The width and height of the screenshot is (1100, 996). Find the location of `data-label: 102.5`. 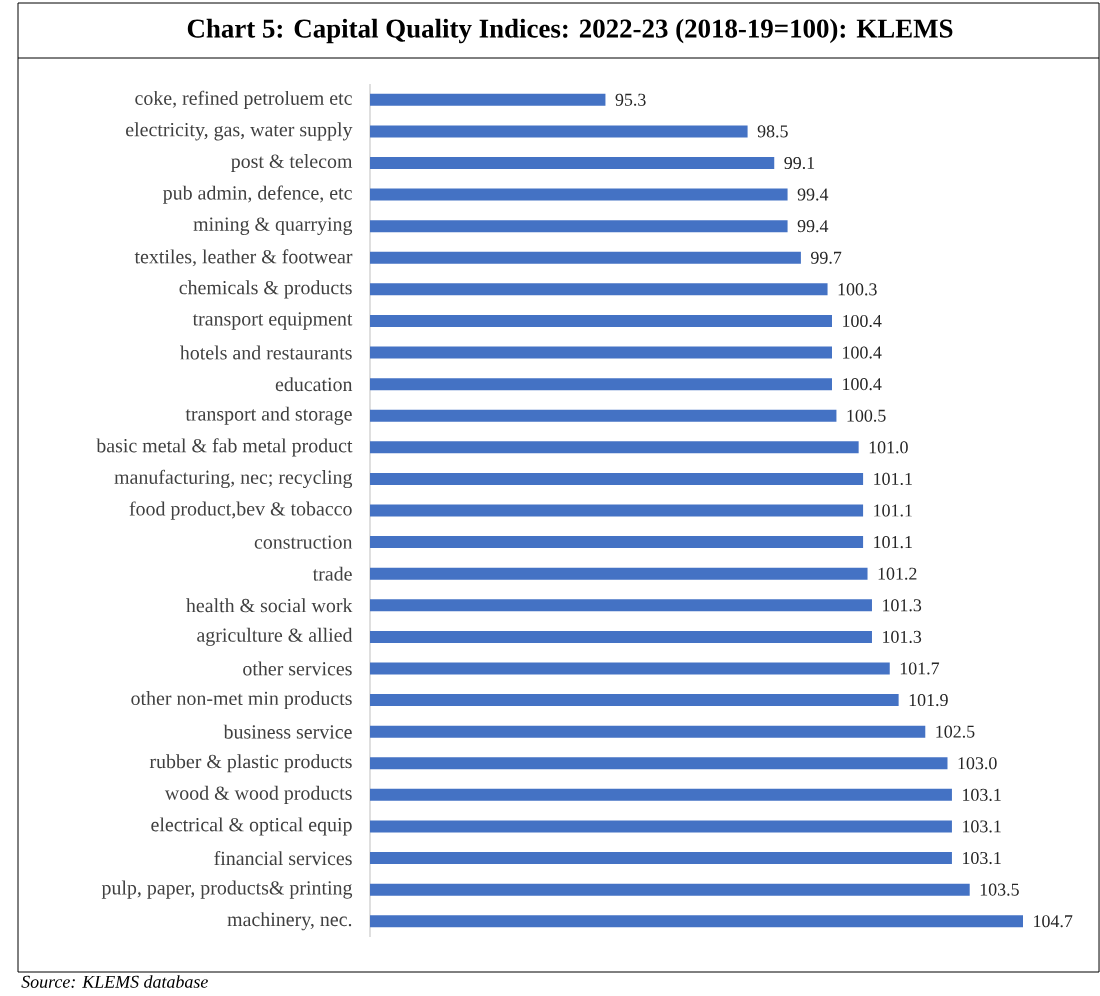

data-label: 102.5 is located at coordinates (955, 731).